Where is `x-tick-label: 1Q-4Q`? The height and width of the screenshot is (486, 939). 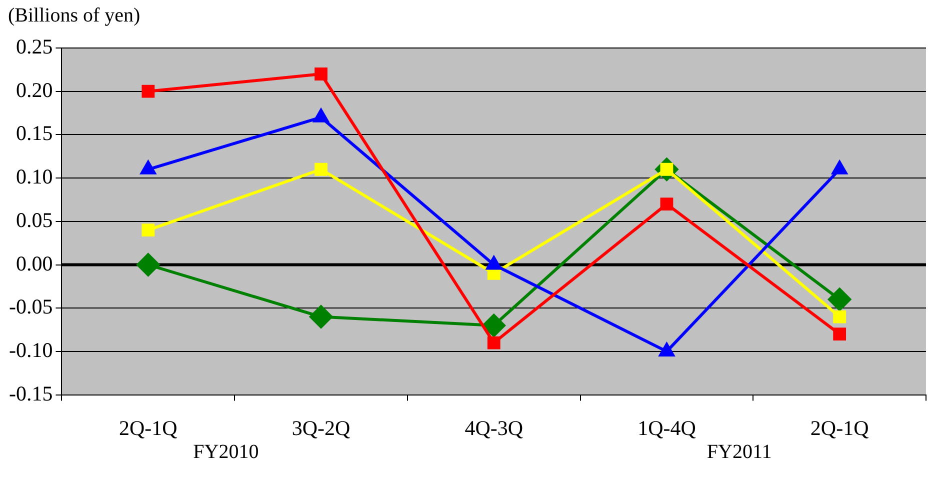 x-tick-label: 1Q-4Q is located at coordinates (667, 428).